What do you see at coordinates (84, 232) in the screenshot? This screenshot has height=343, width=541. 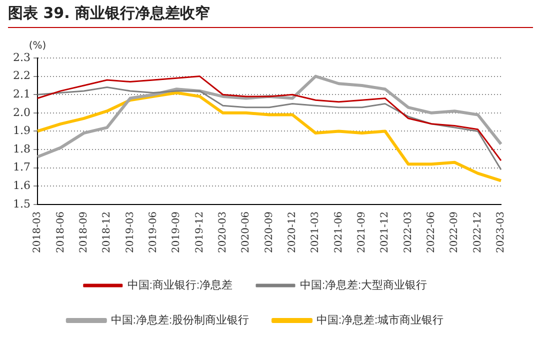 I see `x-tick-label: 2018-09` at bounding box center [84, 232].